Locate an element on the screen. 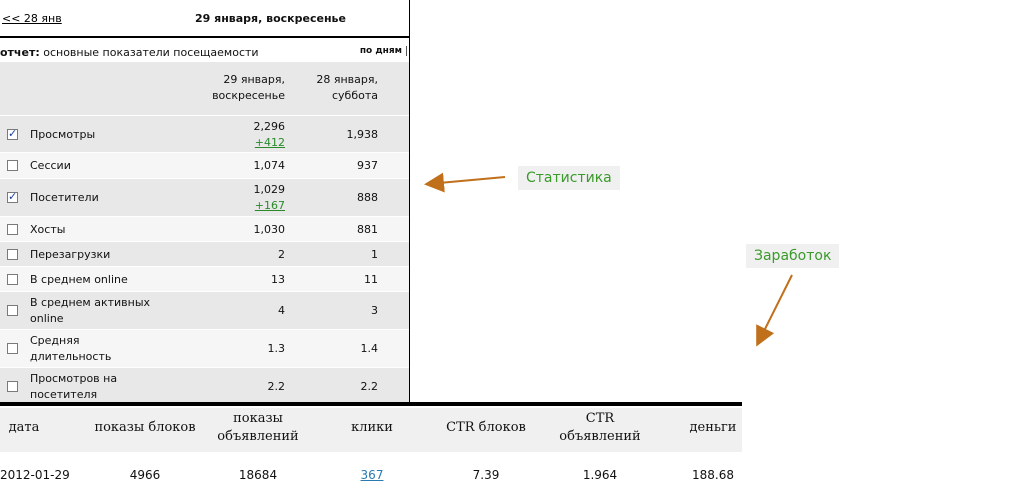 The width and height of the screenshot is (1024, 491). earnings-top-border is located at coordinates (371, 404).